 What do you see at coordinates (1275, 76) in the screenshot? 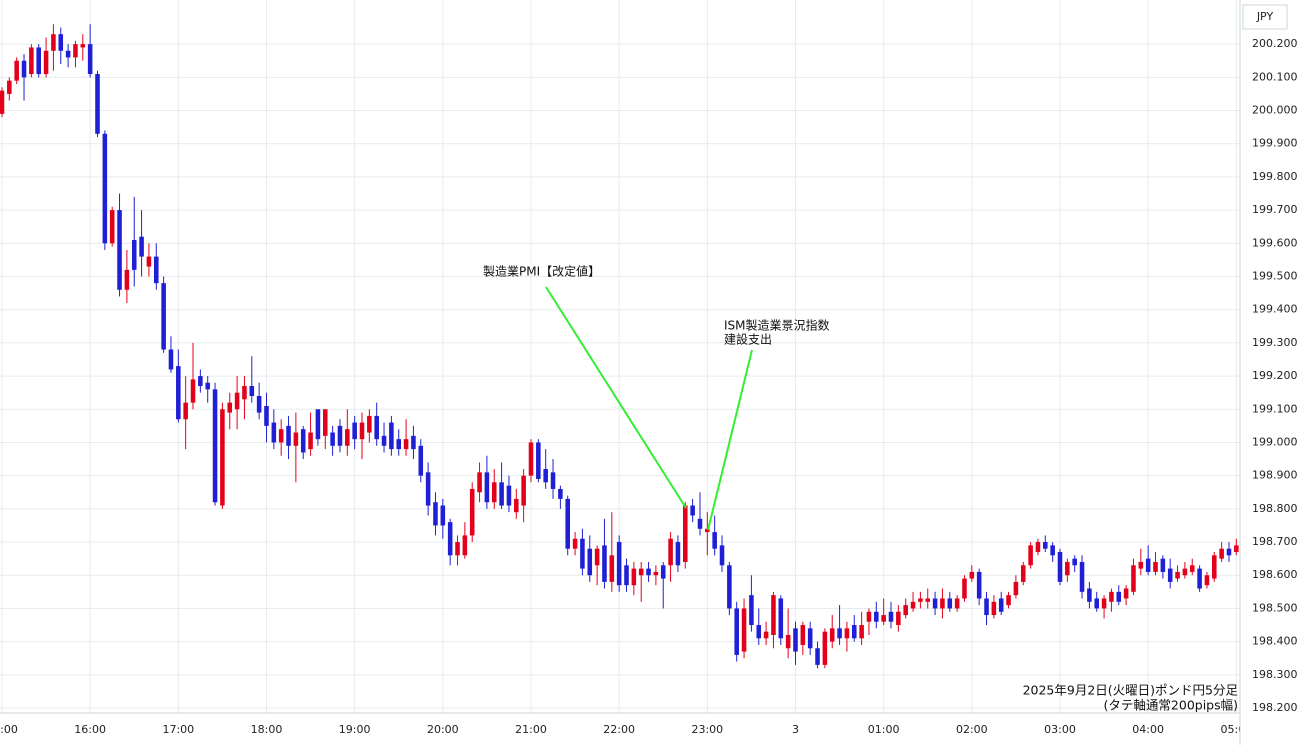
I see `y-tick-label: 200.100` at bounding box center [1275, 76].